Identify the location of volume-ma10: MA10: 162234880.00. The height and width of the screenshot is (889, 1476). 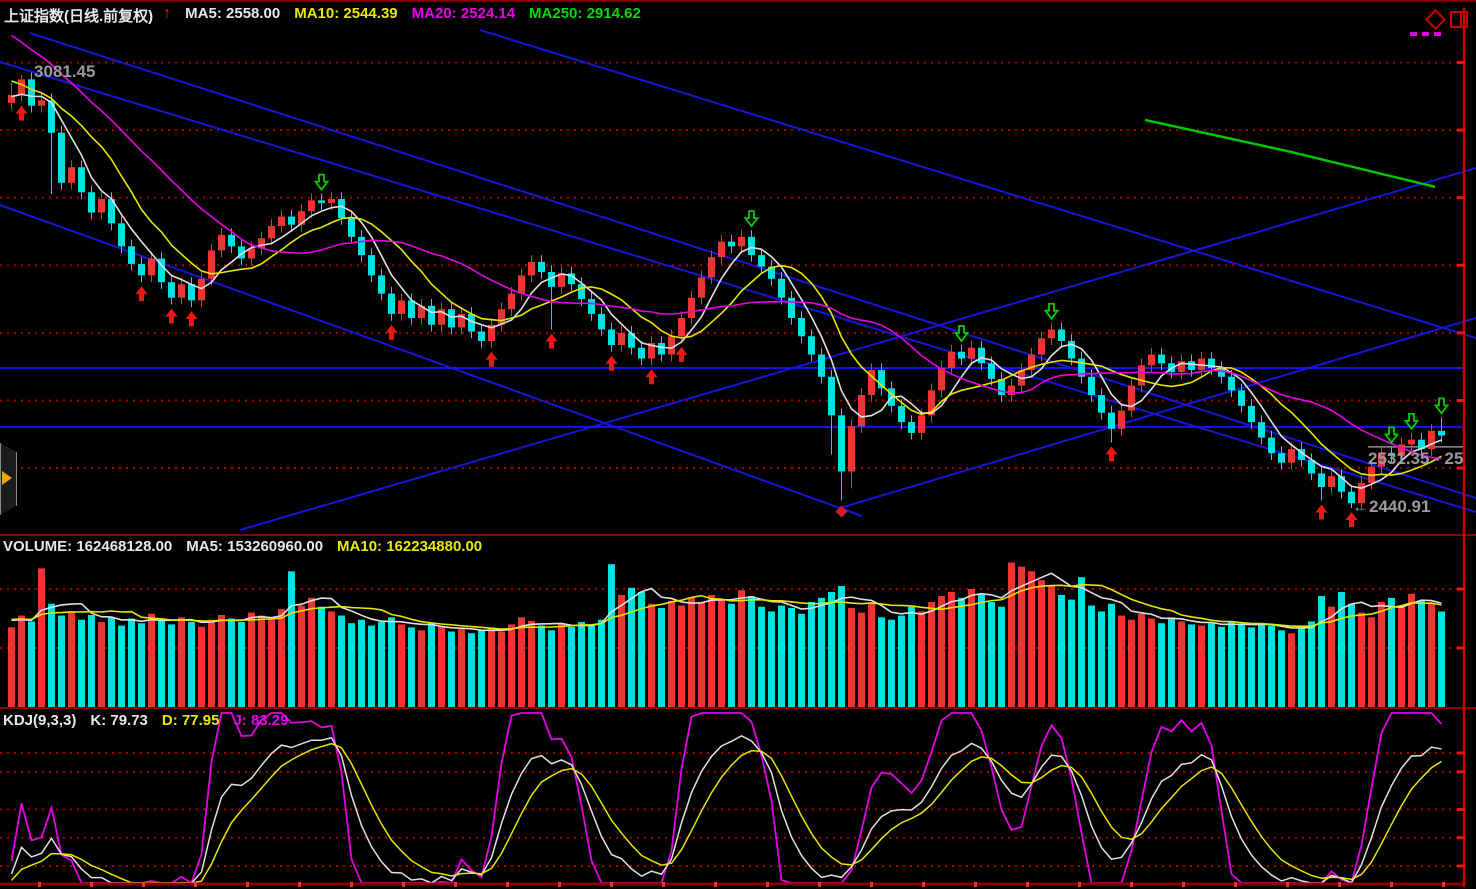
(410, 546).